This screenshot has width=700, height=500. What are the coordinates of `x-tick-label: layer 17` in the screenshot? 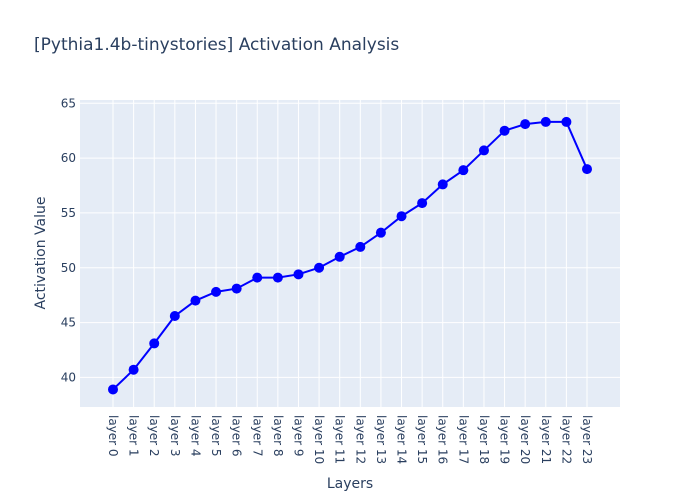 It's located at (463, 439).